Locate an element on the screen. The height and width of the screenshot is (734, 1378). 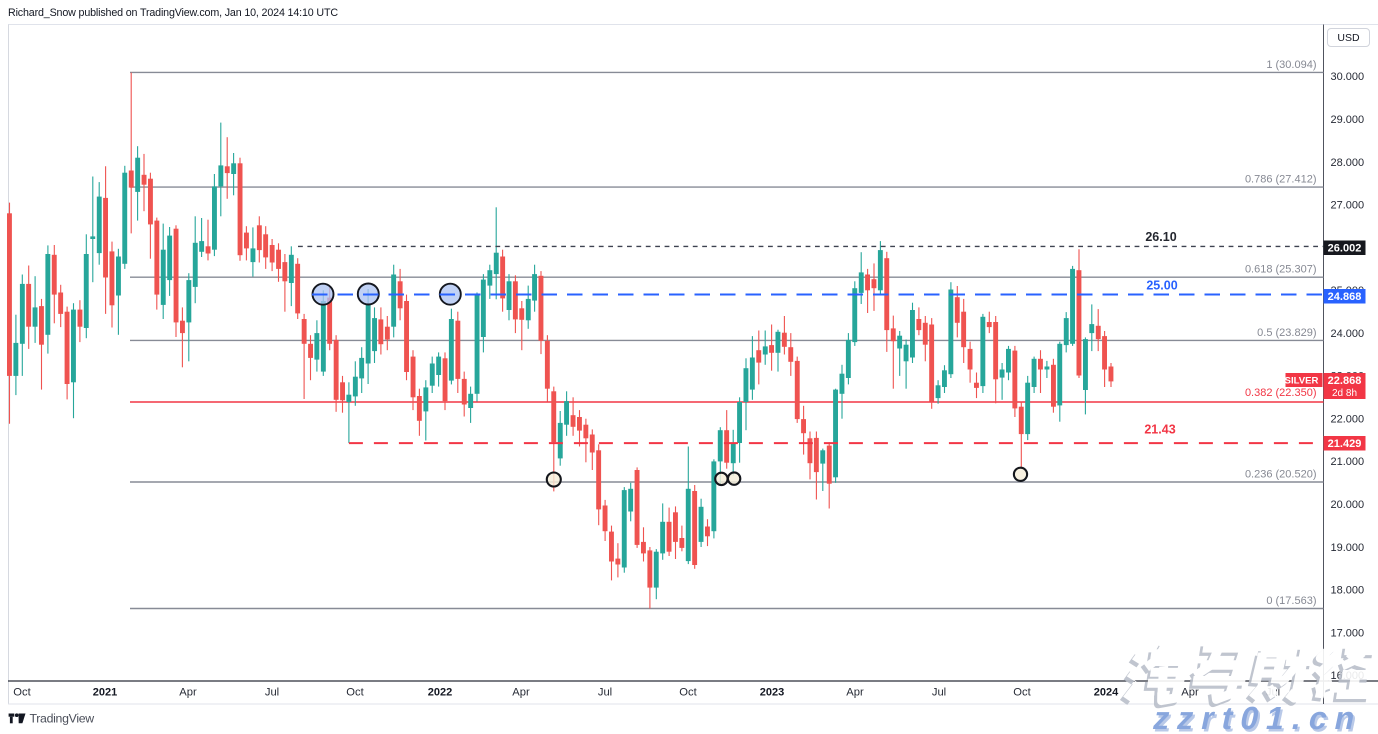
svg-text: TradingView is located at coordinates (62, 718).